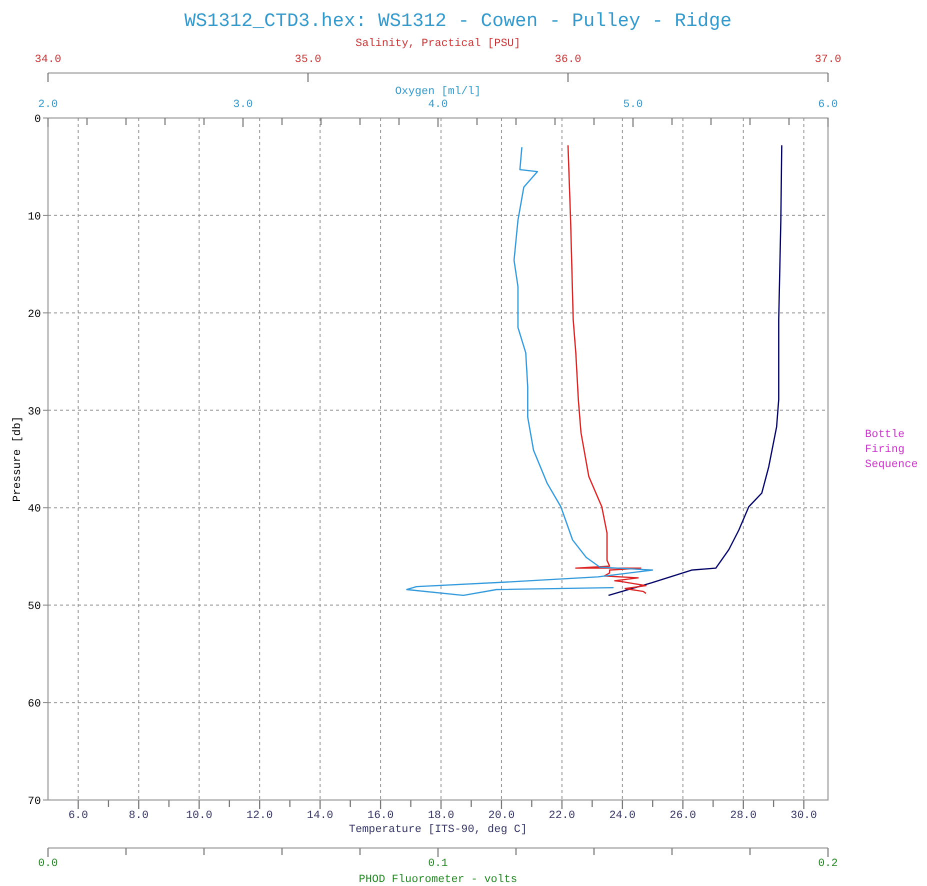  I want to click on x-tick-label: 20.0, so click(501, 816).